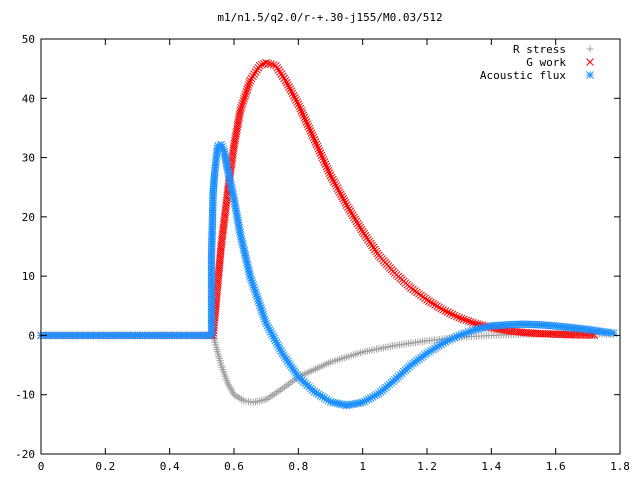 This screenshot has height=480, width=640. What do you see at coordinates (427, 466) in the screenshot?
I see `x-tick-label: 1.2` at bounding box center [427, 466].